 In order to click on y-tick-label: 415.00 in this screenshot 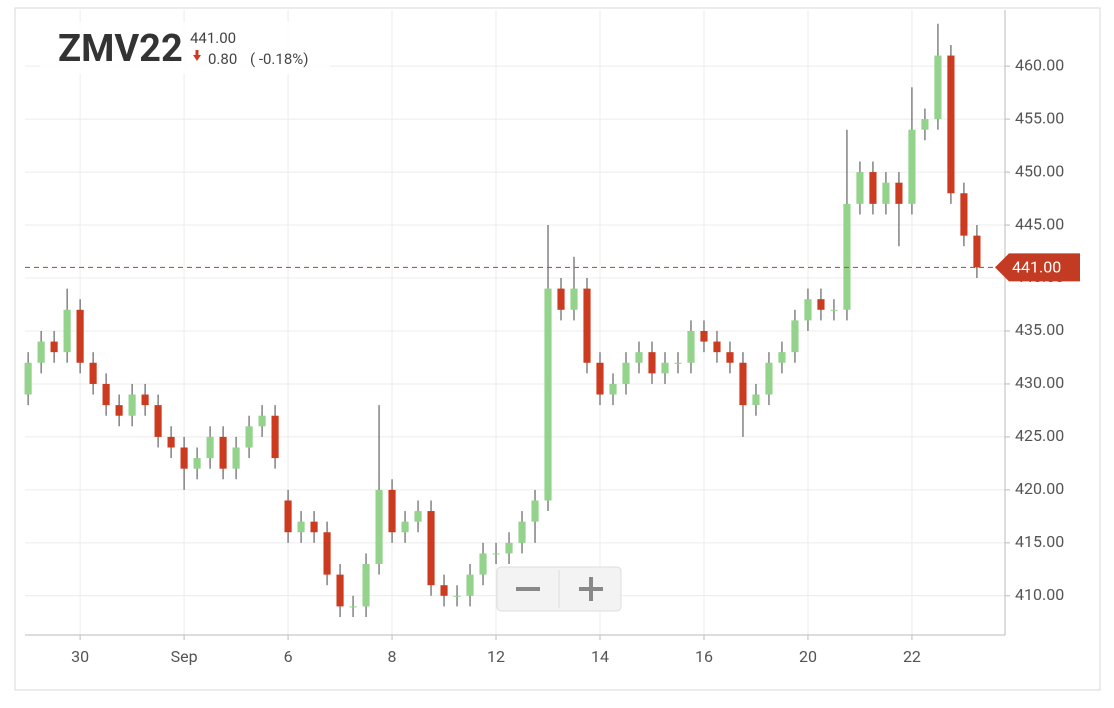, I will do `click(1039, 541)`.